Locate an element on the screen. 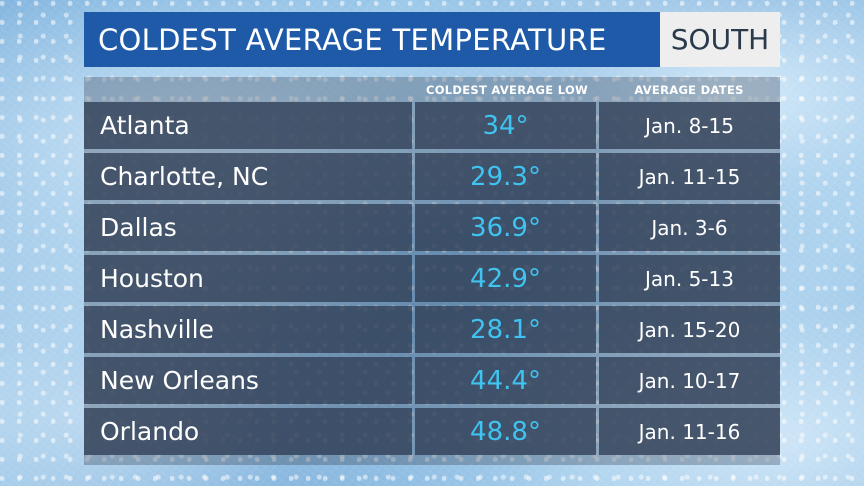 The image size is (864, 486). title-bar: COLDEST AVERAGE TEMPERATURE is located at coordinates (372, 39).